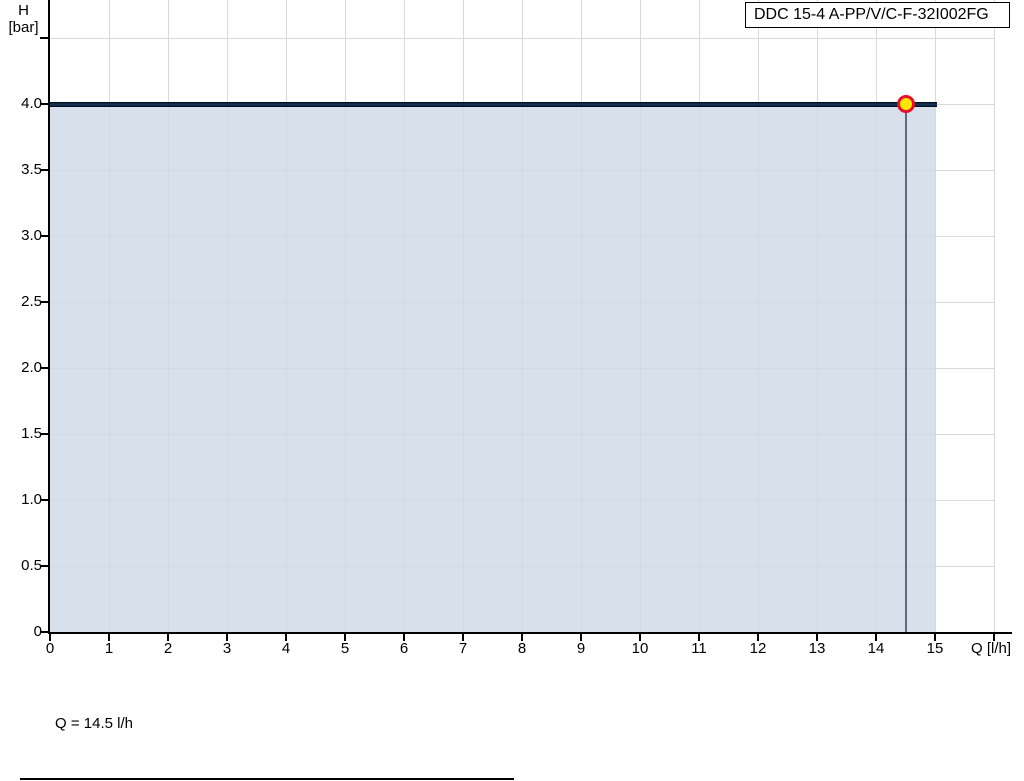 The image size is (1024, 781). I want to click on x-tick-label: 4, so click(286, 648).